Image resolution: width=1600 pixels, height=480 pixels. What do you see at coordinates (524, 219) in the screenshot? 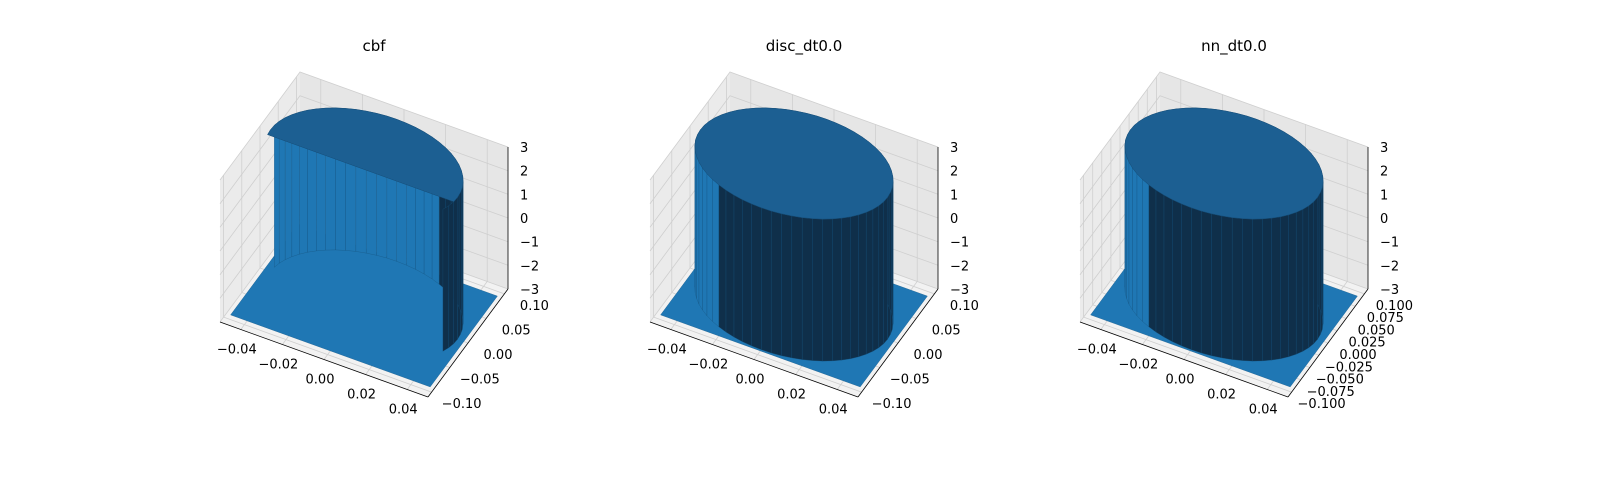
I see `z-tick-label: 0` at bounding box center [524, 219].